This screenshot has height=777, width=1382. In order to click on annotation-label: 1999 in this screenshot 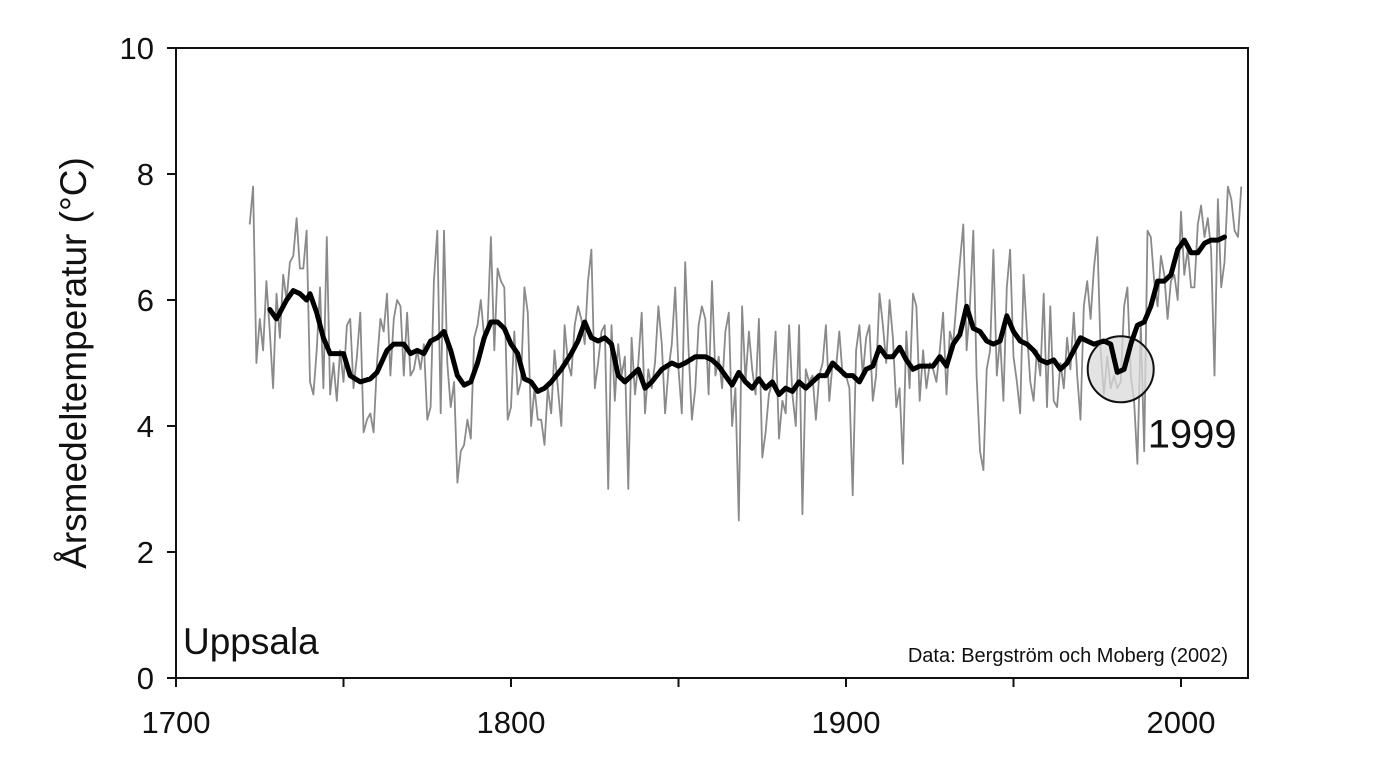, I will do `click(1192, 434)`.